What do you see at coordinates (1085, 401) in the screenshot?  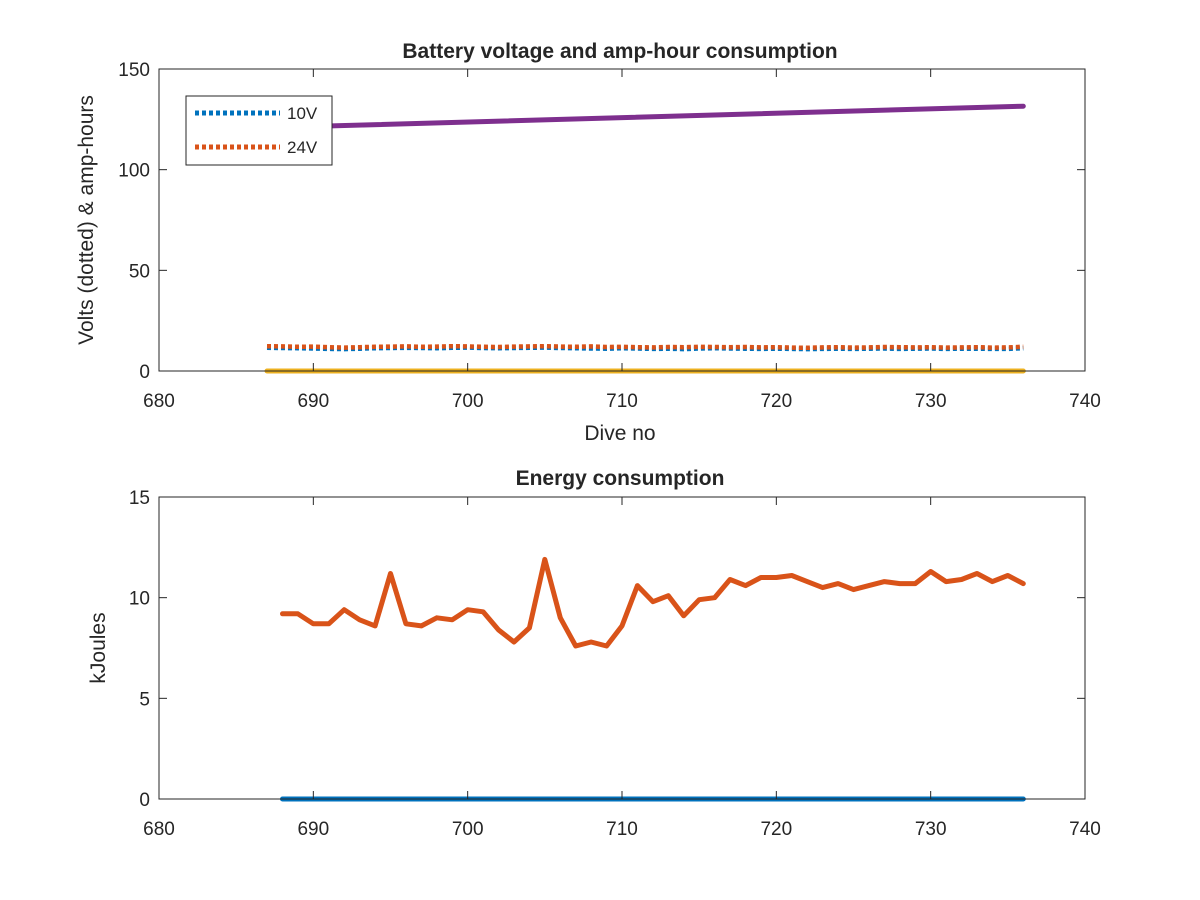 I see `top-x-tick-label: 740` at bounding box center [1085, 401].